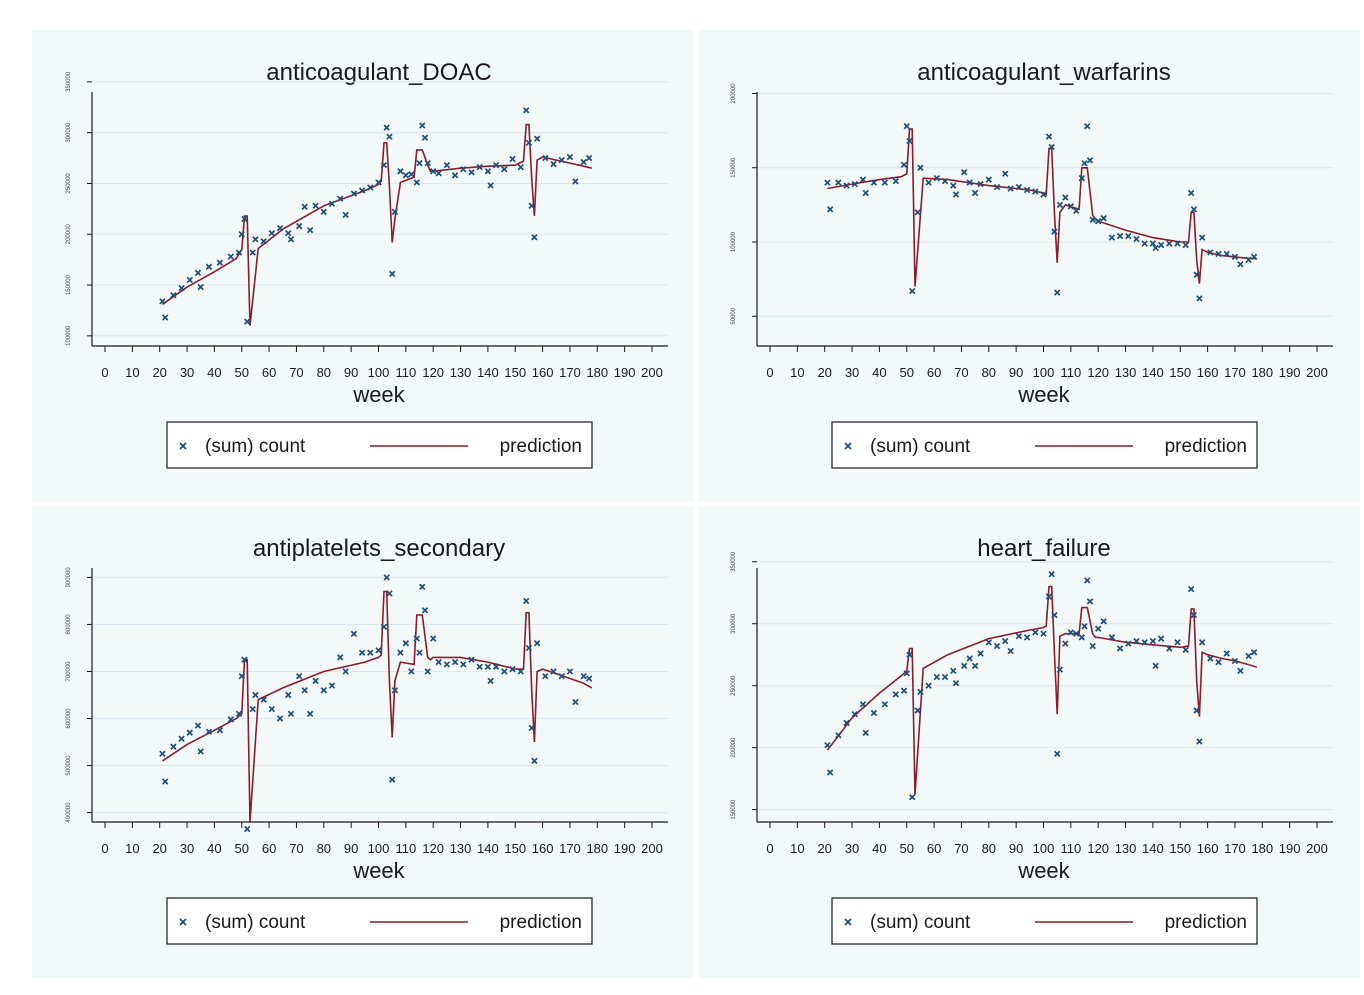 Image resolution: width=1364 pixels, height=995 pixels. What do you see at coordinates (69, 132) in the screenshot?
I see `y-tick-label: 300000` at bounding box center [69, 132].